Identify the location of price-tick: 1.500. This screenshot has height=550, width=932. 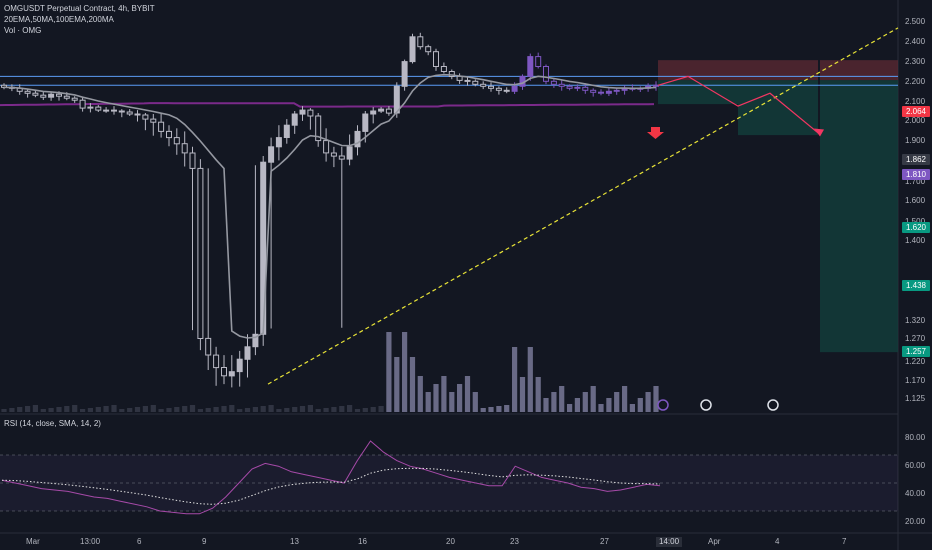
(915, 222).